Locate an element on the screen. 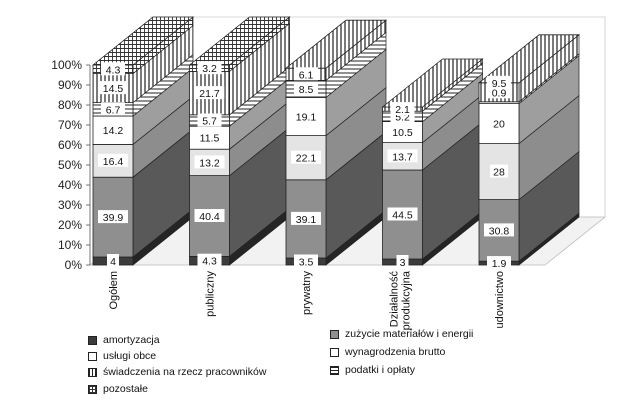 The image size is (640, 401). legend-item-zuzycie: zużycie materiałów i energii is located at coordinates (401, 334).